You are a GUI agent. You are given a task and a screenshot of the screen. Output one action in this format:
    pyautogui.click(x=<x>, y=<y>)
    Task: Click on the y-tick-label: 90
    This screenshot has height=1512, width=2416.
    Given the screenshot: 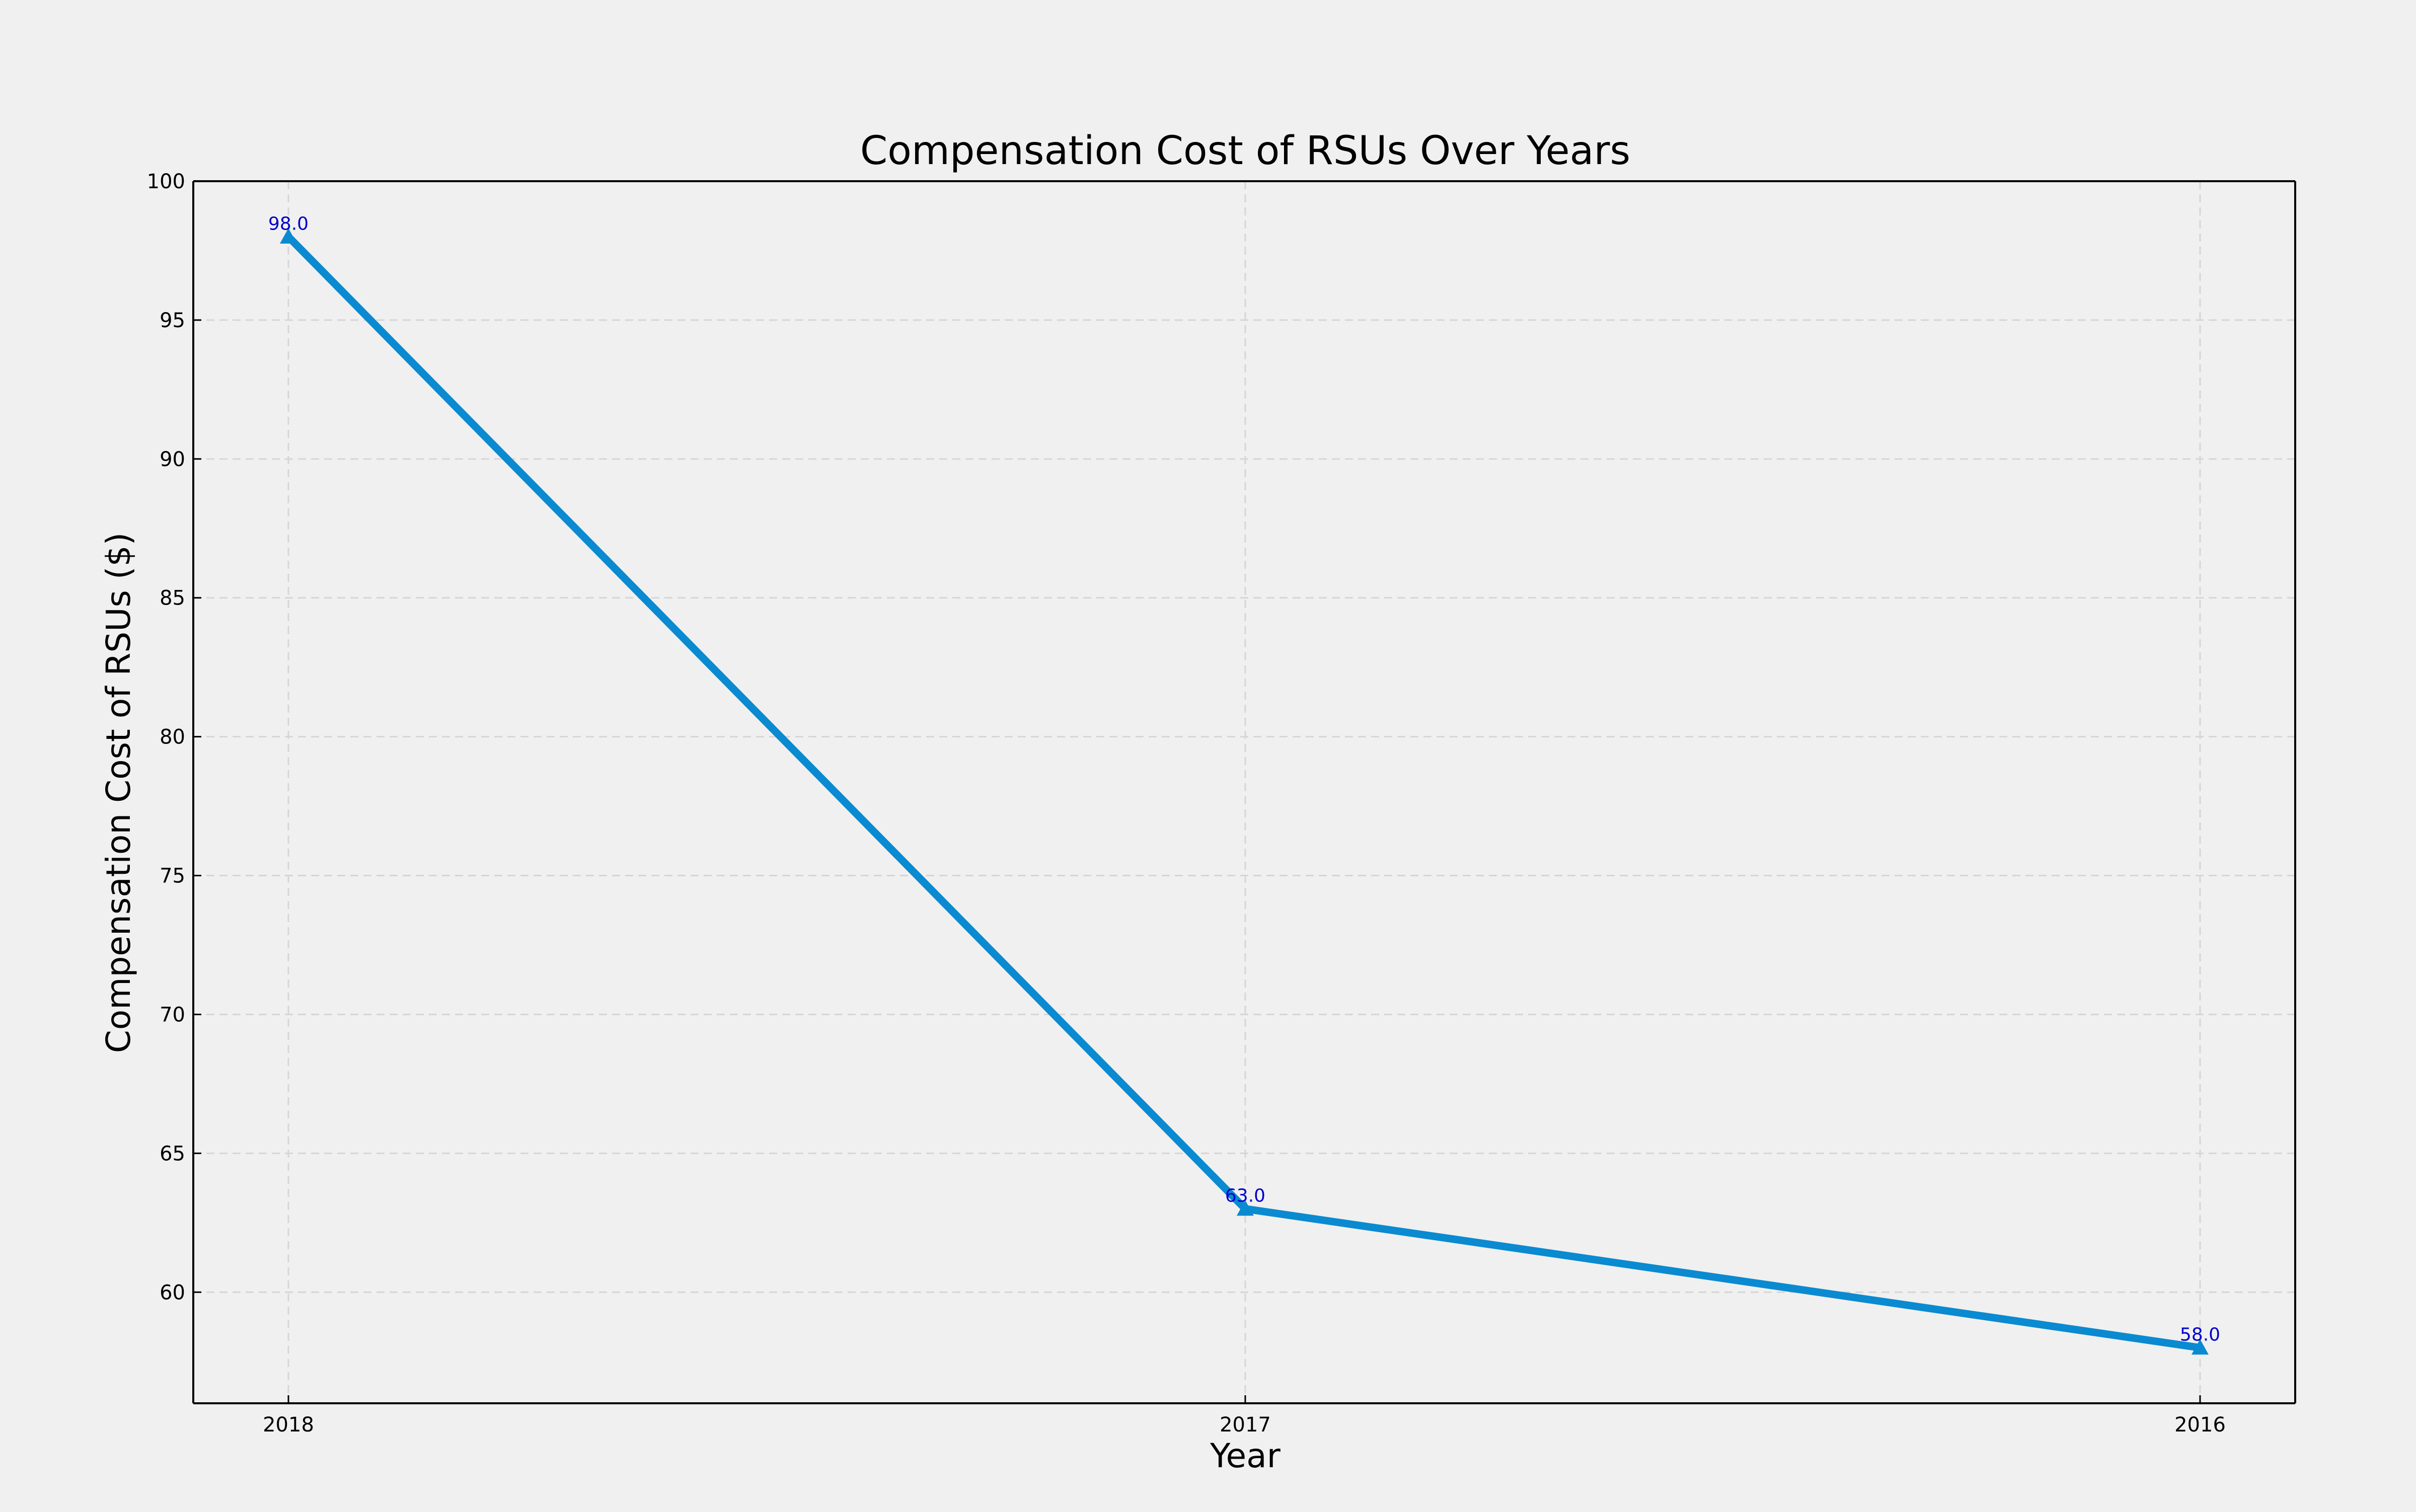 What is the action you would take?
    pyautogui.click(x=172, y=459)
    